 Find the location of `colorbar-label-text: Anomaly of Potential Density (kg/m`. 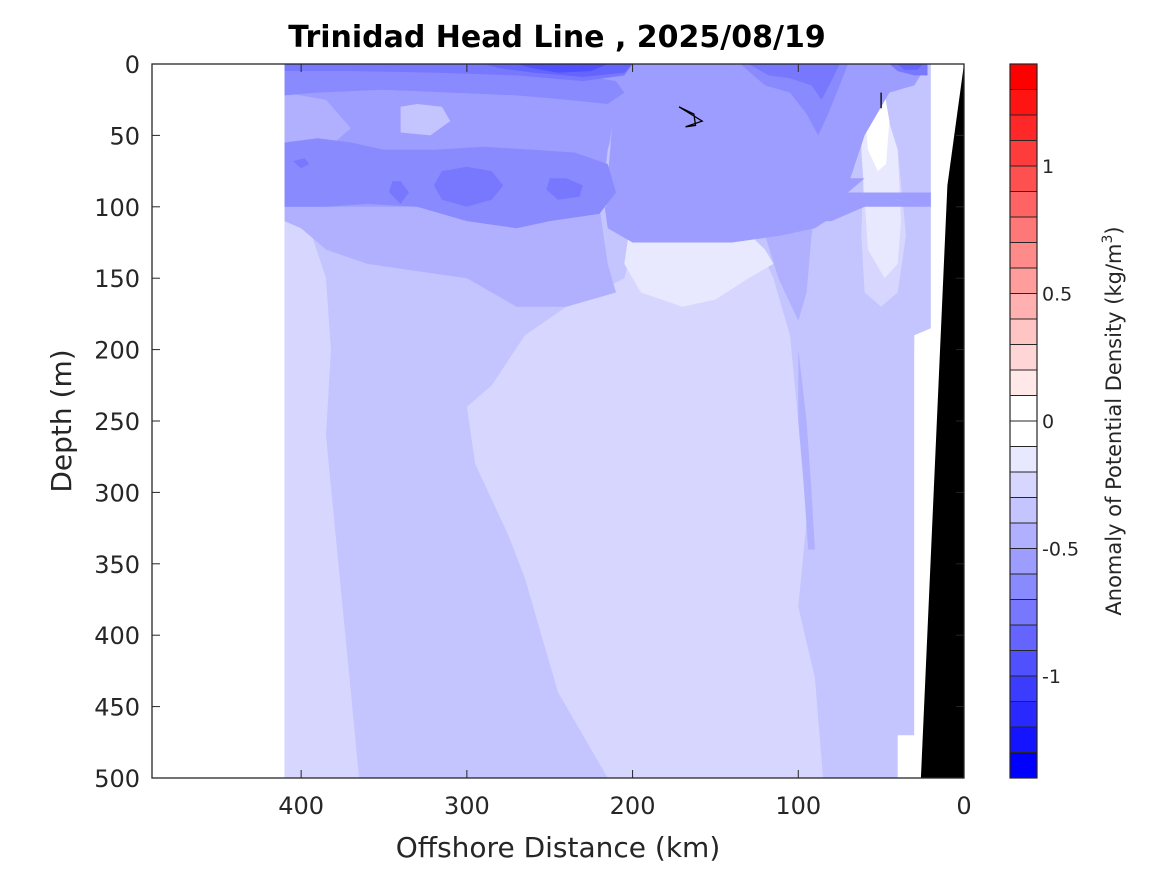

colorbar-label-text: Anomaly of Potential Density (kg/m is located at coordinates (1114, 430).